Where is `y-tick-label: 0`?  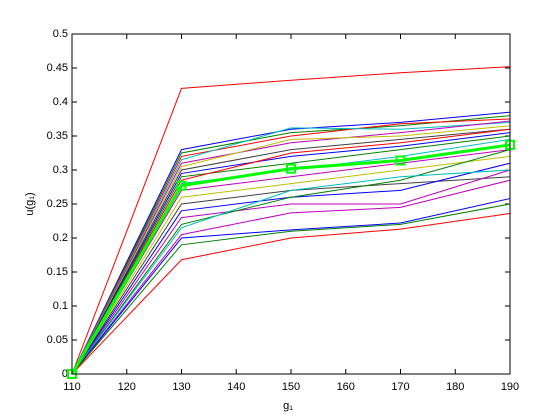
y-tick-label: 0 is located at coordinates (65, 374).